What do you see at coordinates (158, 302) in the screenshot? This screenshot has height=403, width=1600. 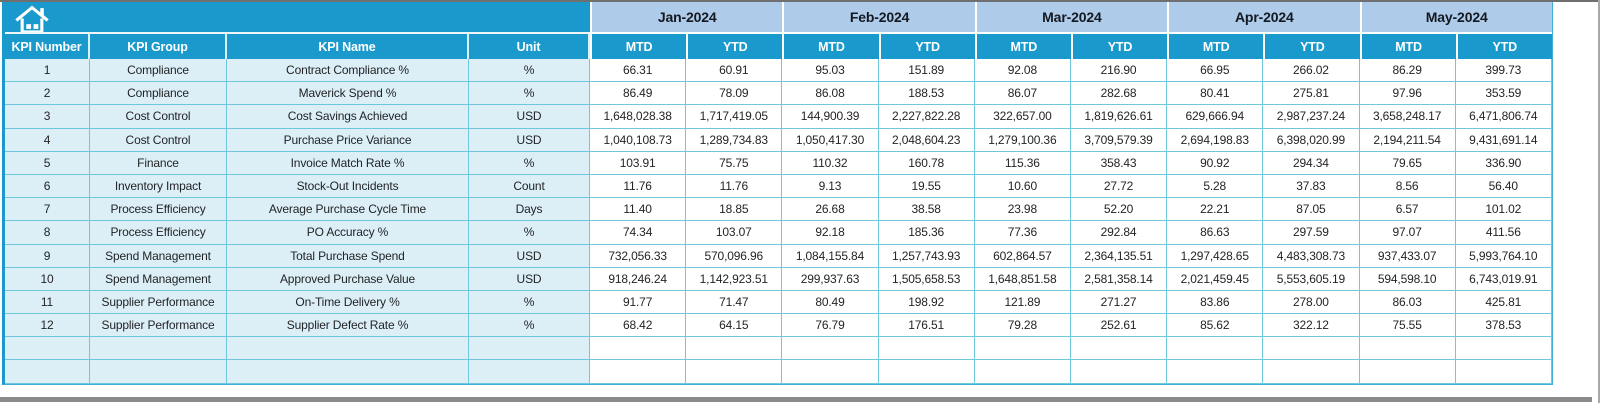 I see `cell-kpi-group: Supplier Performance` at bounding box center [158, 302].